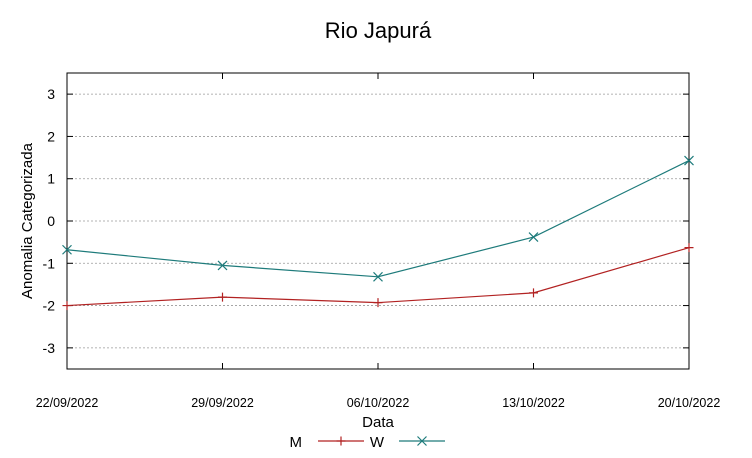  I want to click on legend-marker-m, so click(341, 441).